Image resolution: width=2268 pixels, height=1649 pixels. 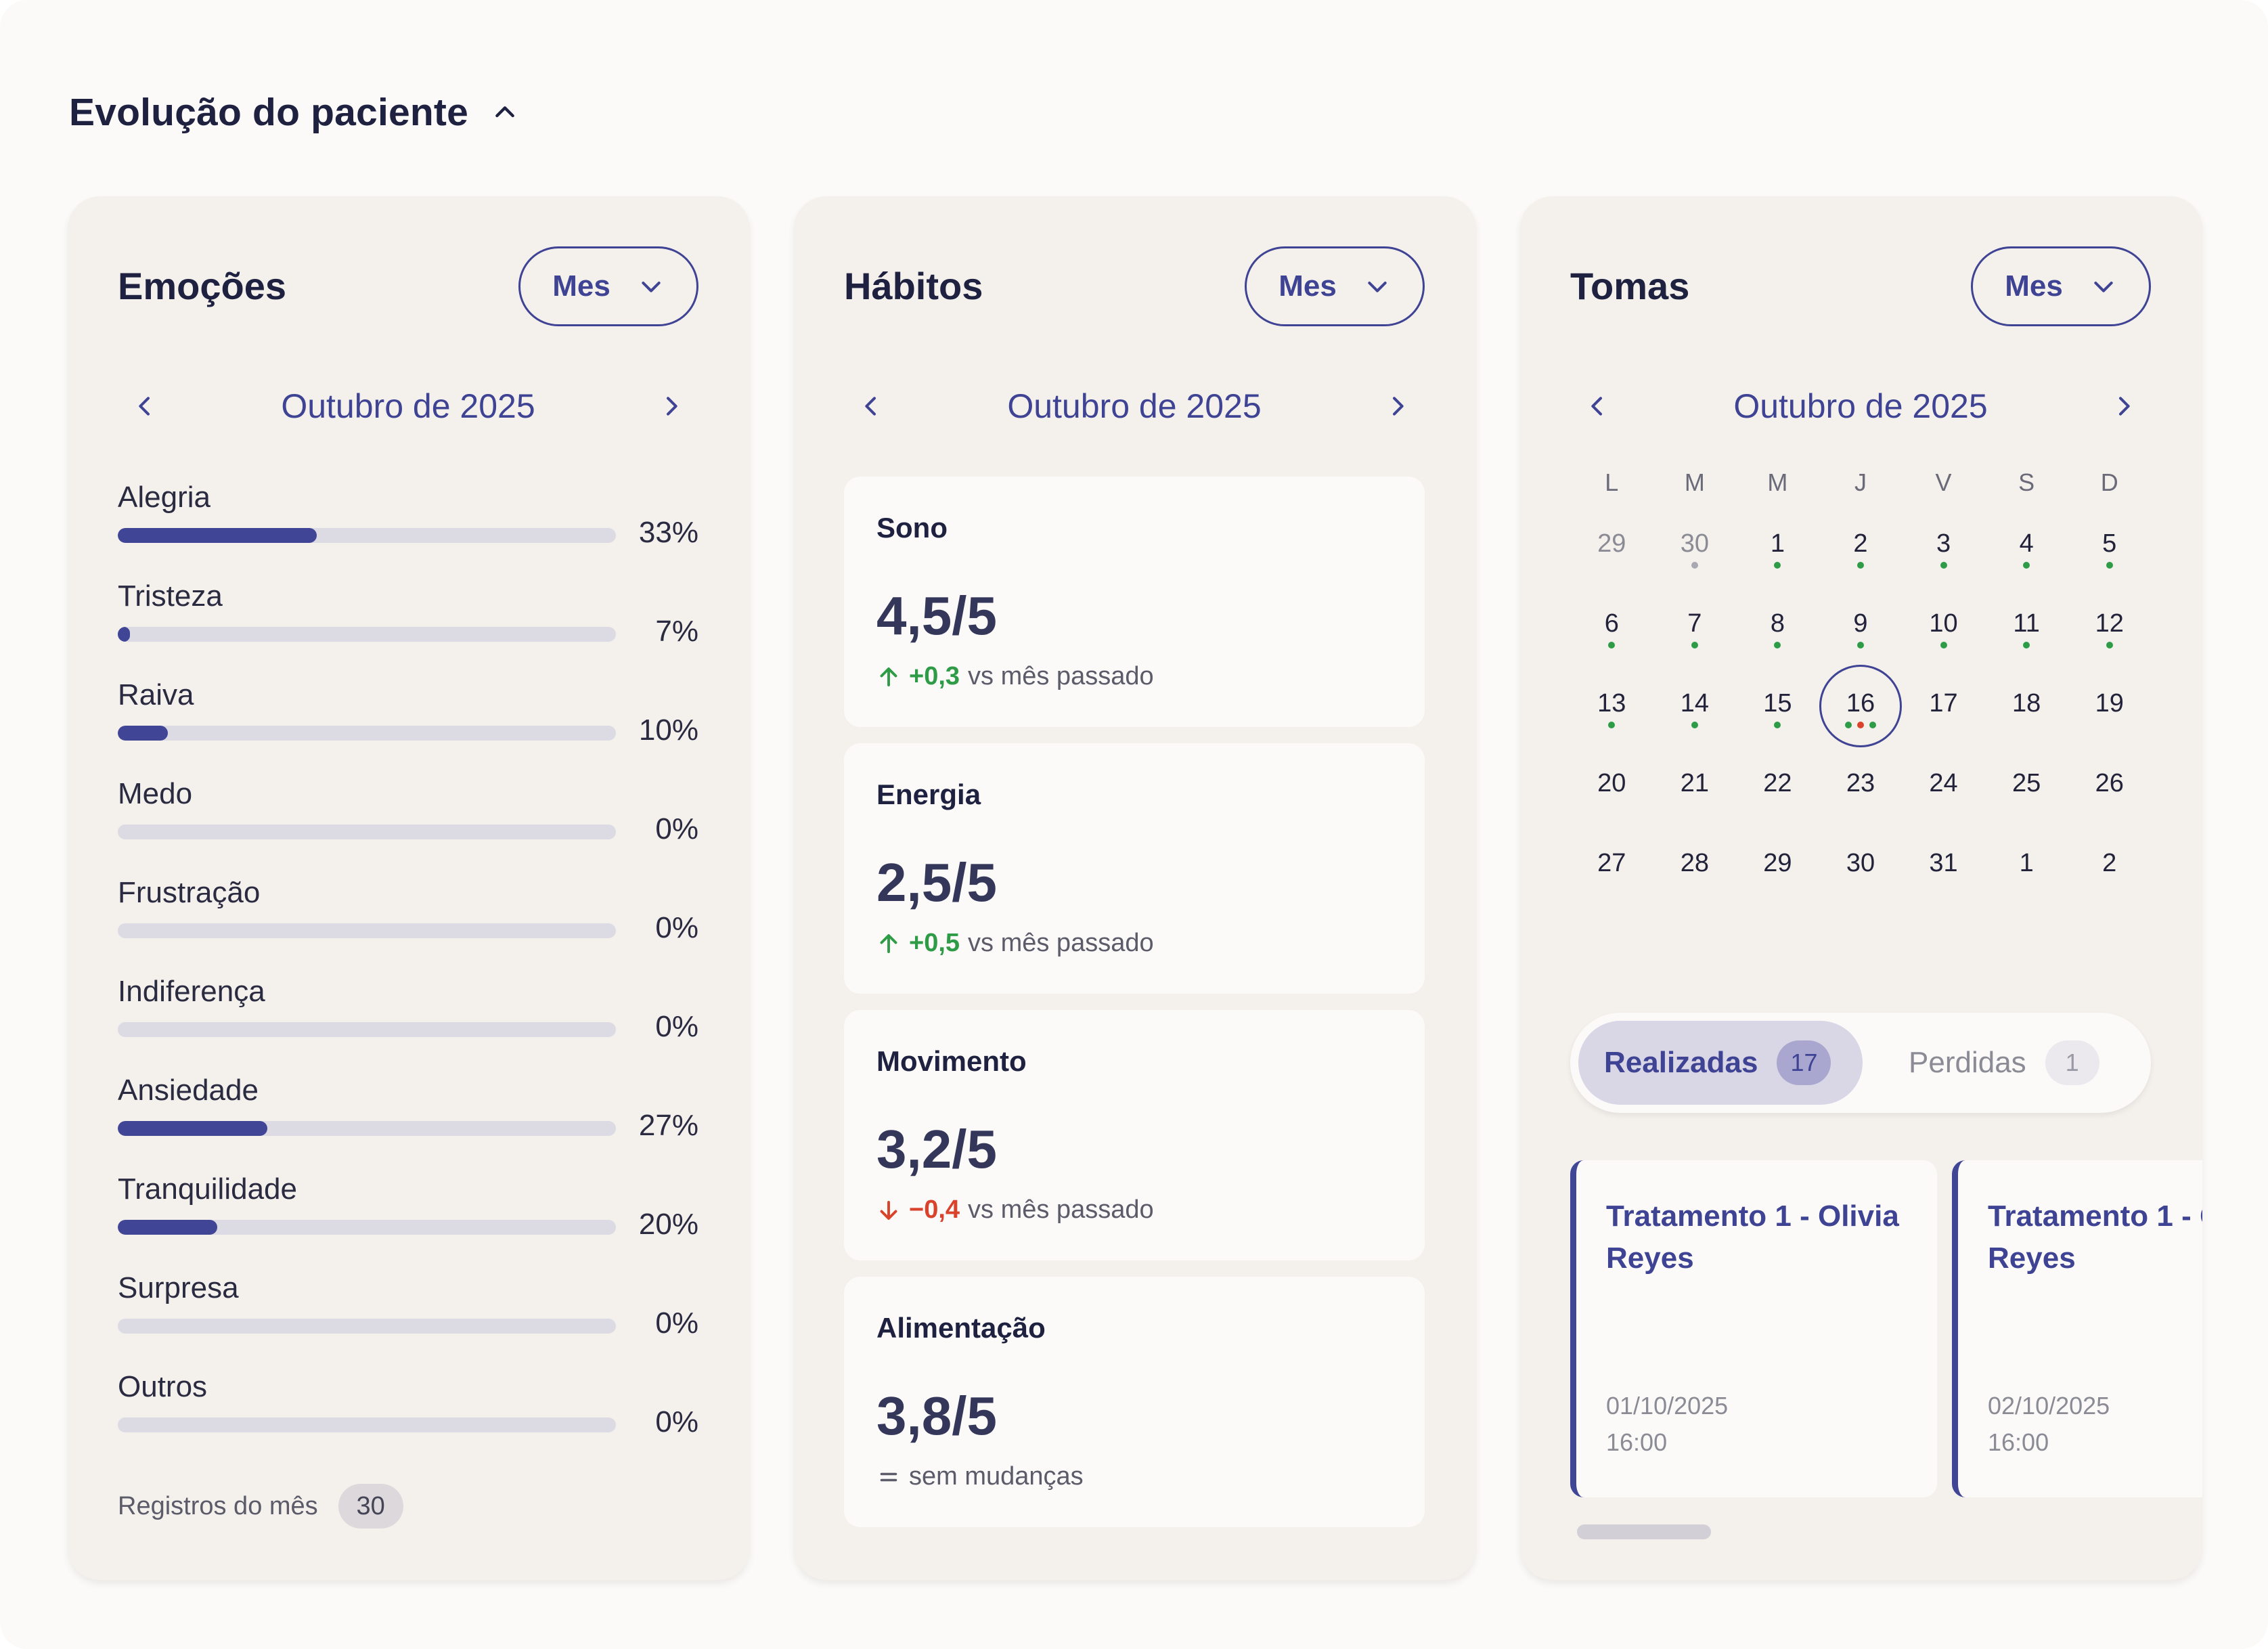 I want to click on day-number: 9, so click(x=1860, y=623).